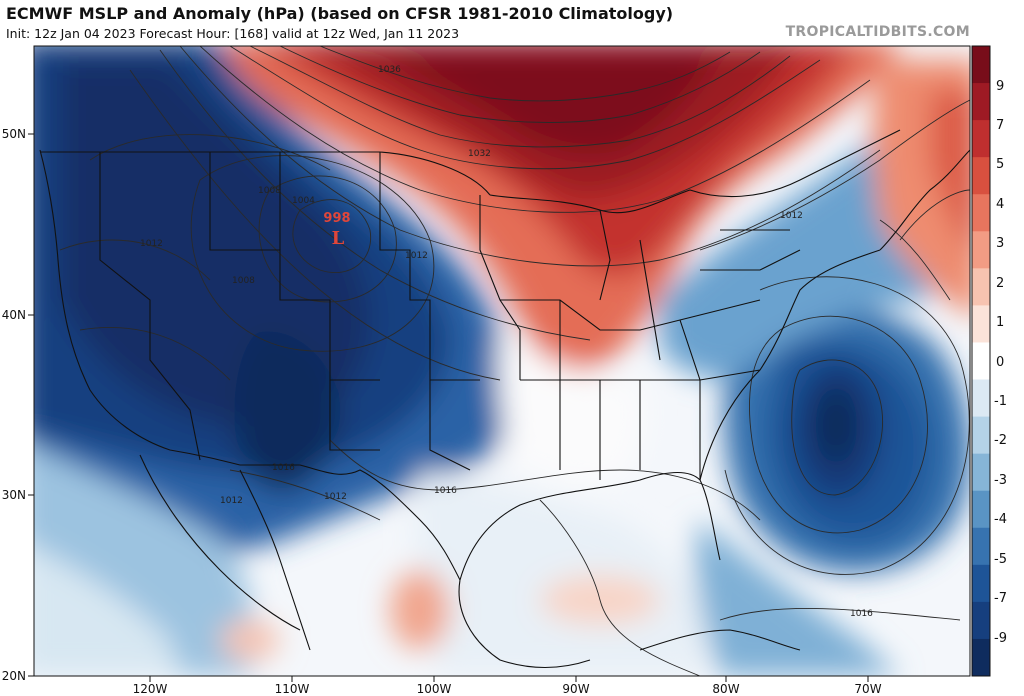  I want to click on colorbar-label: 0, so click(1000, 362).